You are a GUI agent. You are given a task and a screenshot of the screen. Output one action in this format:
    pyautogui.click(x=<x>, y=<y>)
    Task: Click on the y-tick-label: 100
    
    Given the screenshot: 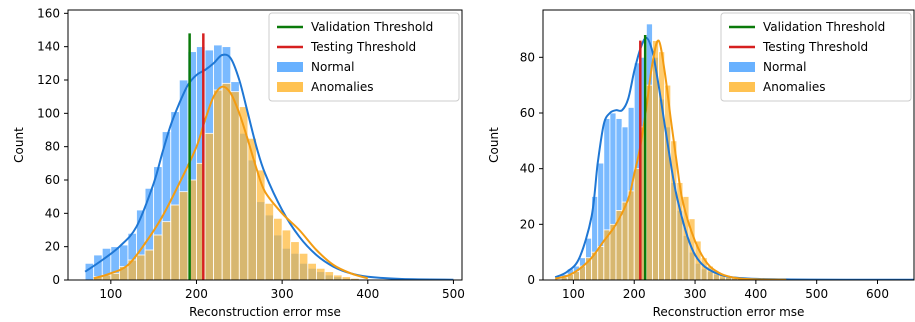 What is the action you would take?
    pyautogui.click(x=48, y=113)
    